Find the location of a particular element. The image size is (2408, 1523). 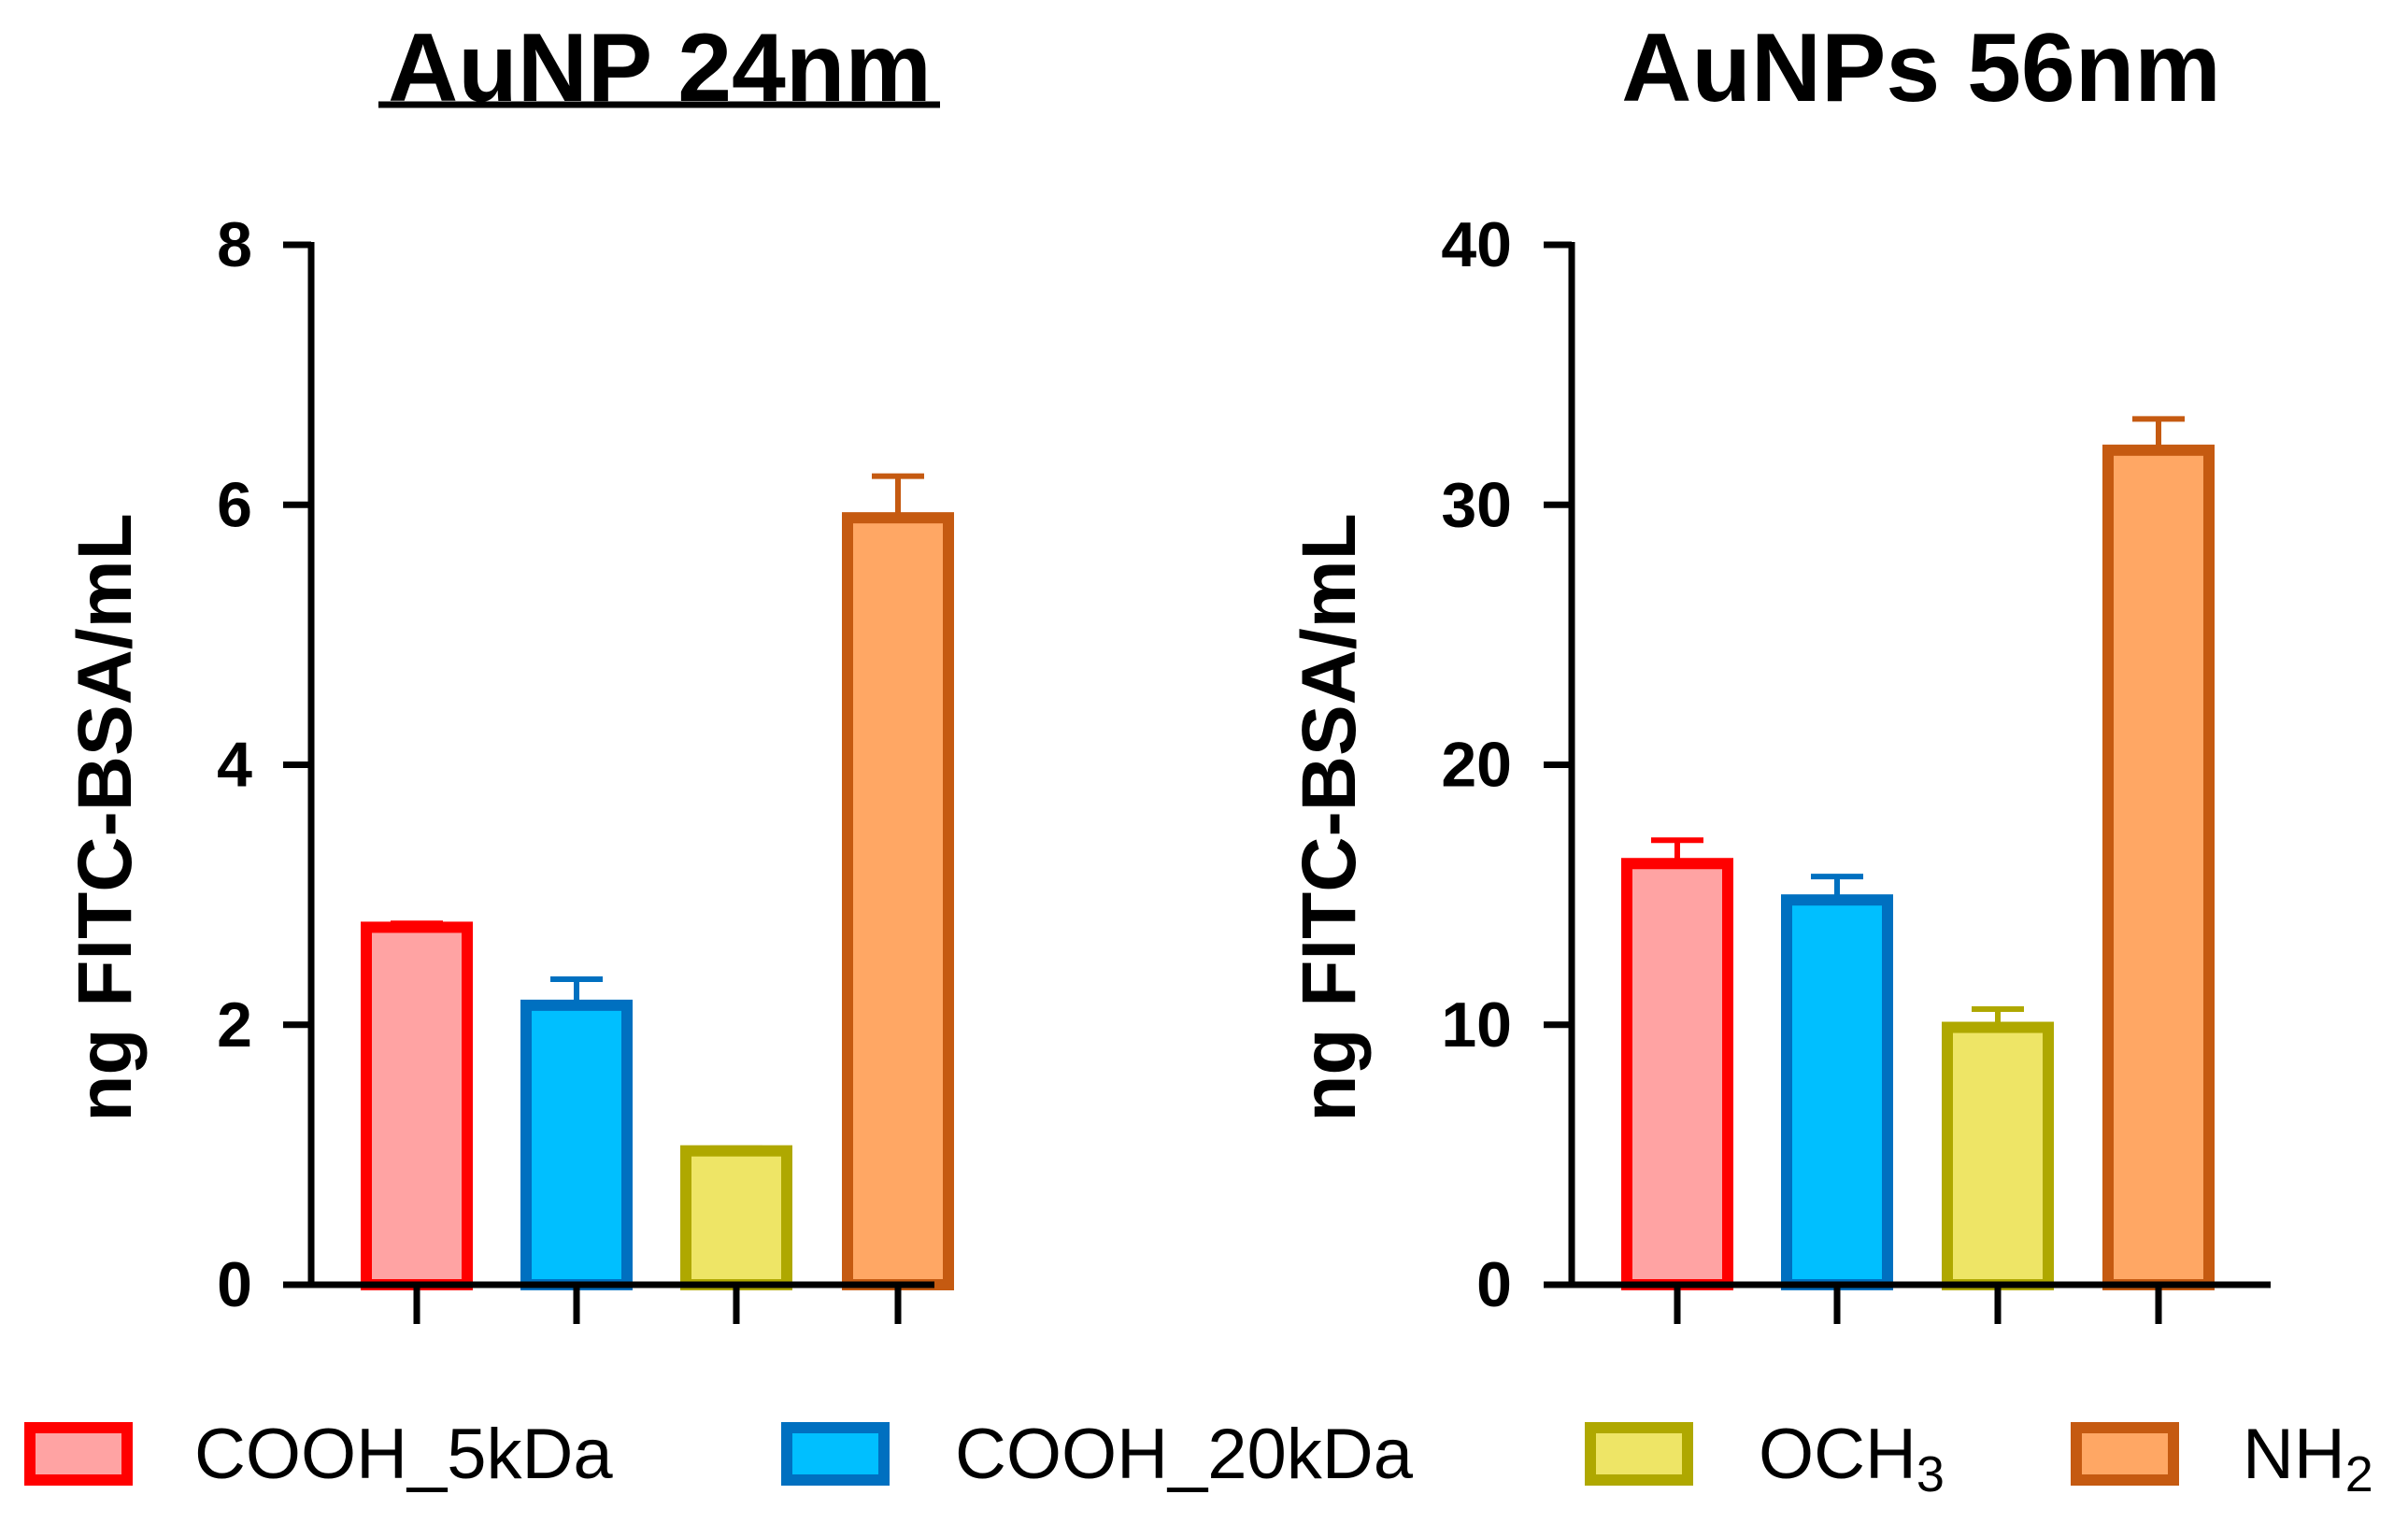

legend-label: COOH_5kDa is located at coordinates (403, 1454).